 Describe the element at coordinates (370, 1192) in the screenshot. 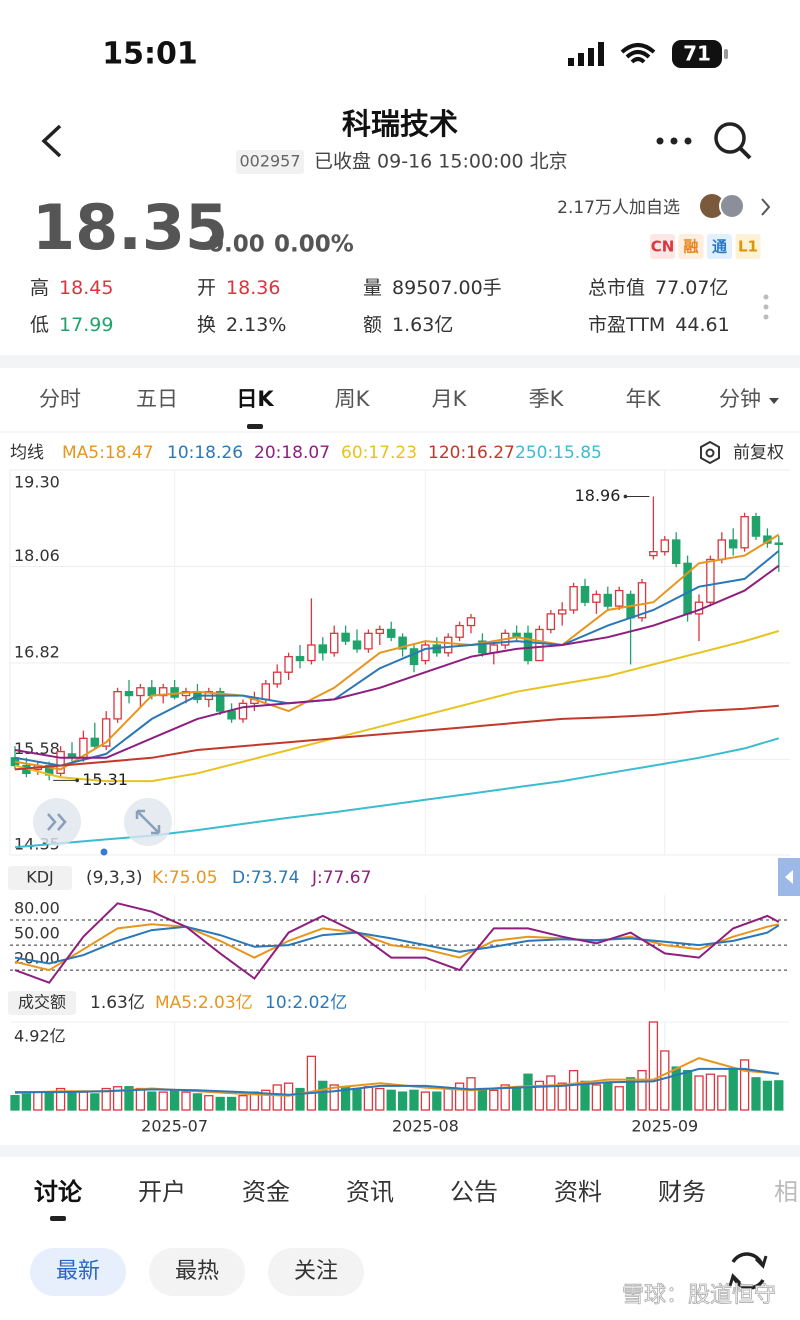

I see `content-tab: 资讯` at that location.